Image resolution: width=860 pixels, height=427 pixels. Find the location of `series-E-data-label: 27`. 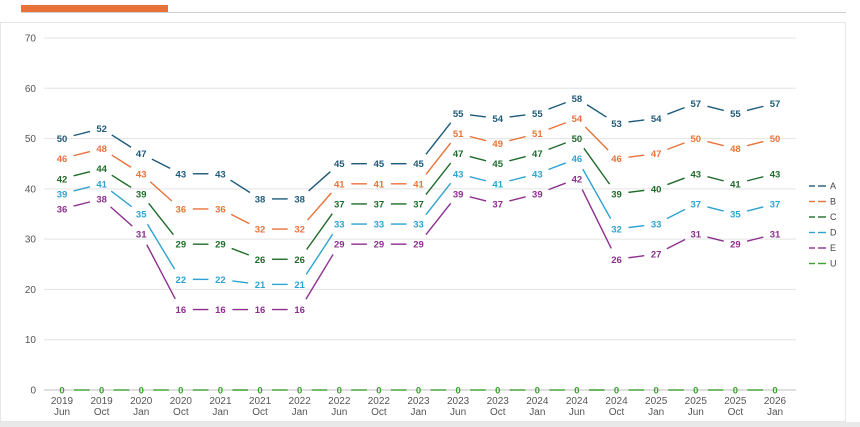

series-E-data-label: 27 is located at coordinates (656, 255).